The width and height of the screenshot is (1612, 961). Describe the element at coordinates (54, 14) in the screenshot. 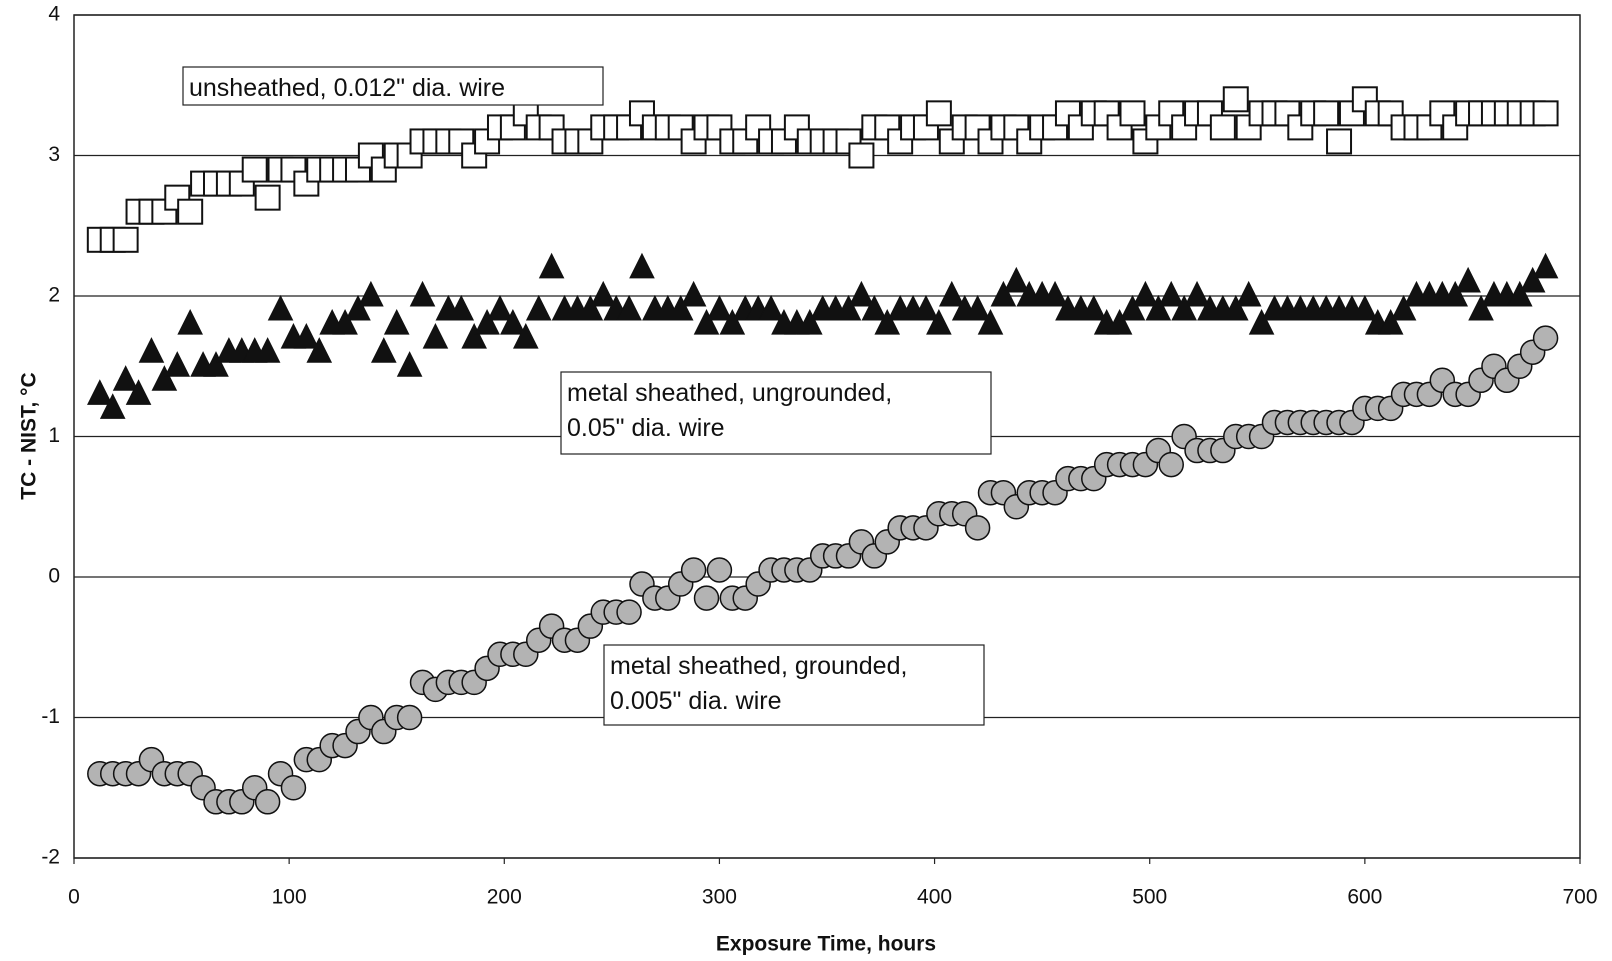

I see `y-tick-label: 4` at that location.